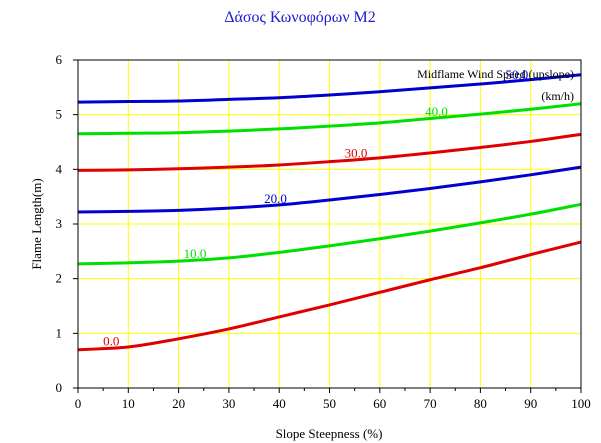 The image size is (601, 443). I want to click on y-tick-label: 3, so click(59, 223).